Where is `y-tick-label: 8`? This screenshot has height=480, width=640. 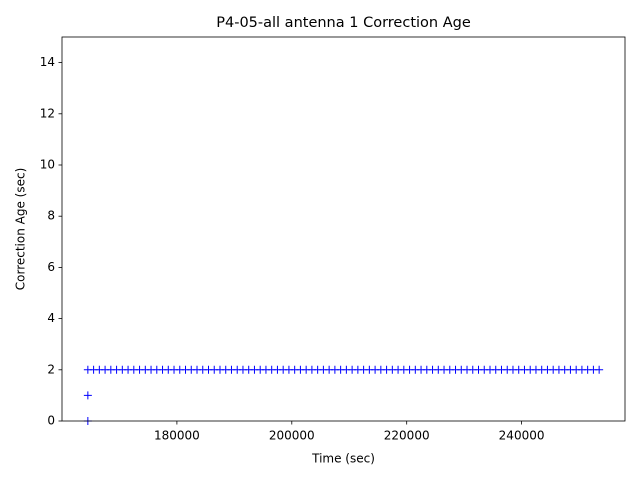 y-tick-label: 8 is located at coordinates (51, 216).